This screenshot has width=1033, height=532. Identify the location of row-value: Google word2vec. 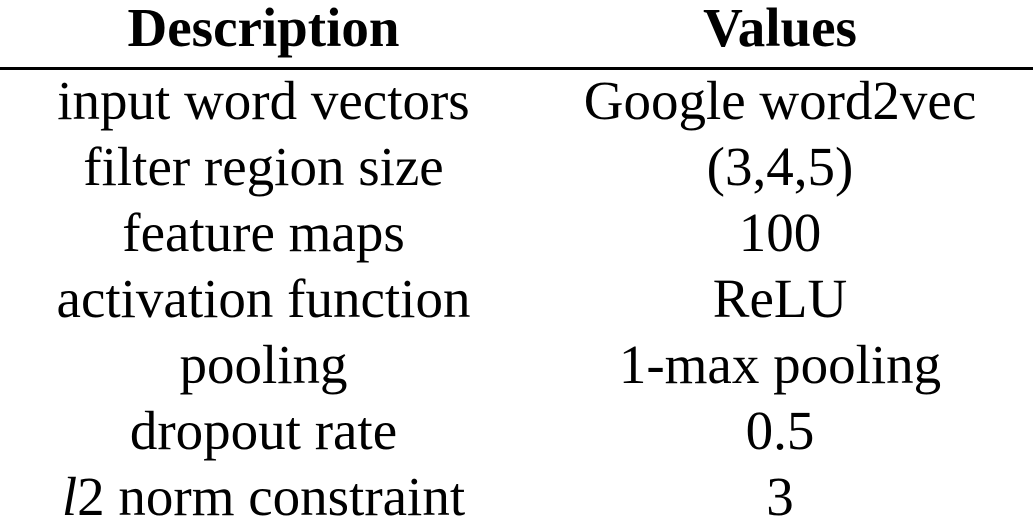
(780, 100).